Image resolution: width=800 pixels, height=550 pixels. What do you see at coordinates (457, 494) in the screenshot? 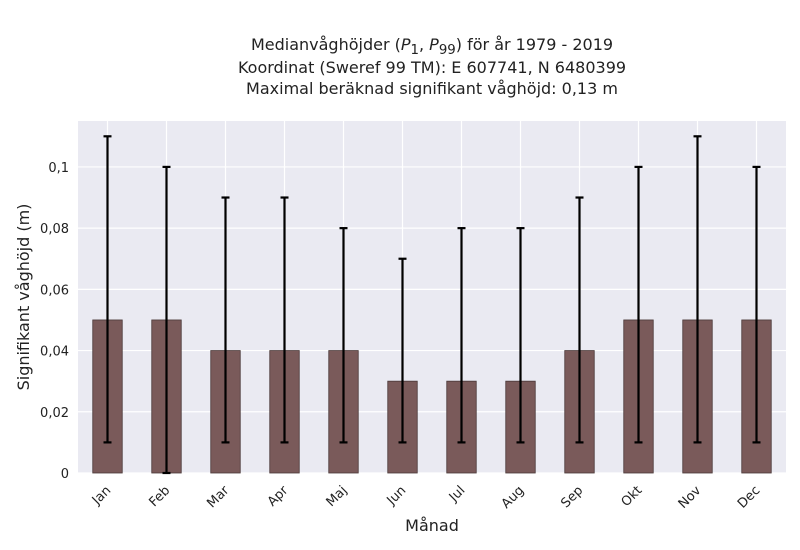
I see `x-tick-label: Jul` at bounding box center [457, 494].